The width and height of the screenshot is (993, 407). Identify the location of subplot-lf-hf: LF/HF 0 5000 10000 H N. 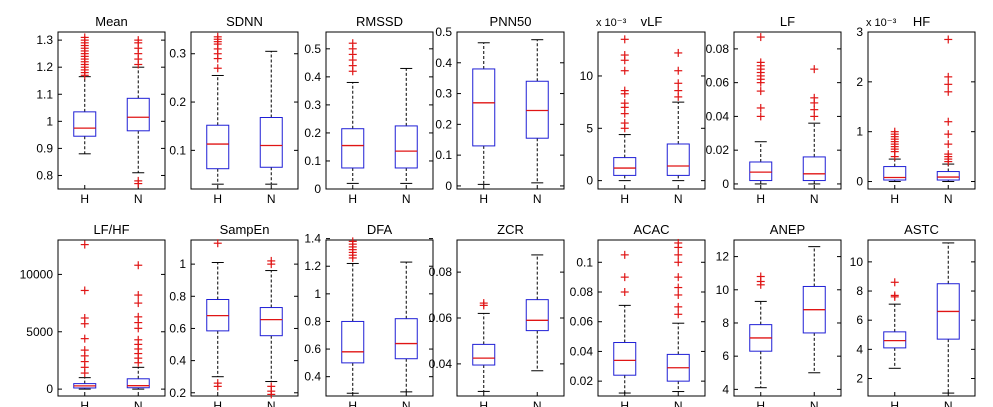
(93, 314).